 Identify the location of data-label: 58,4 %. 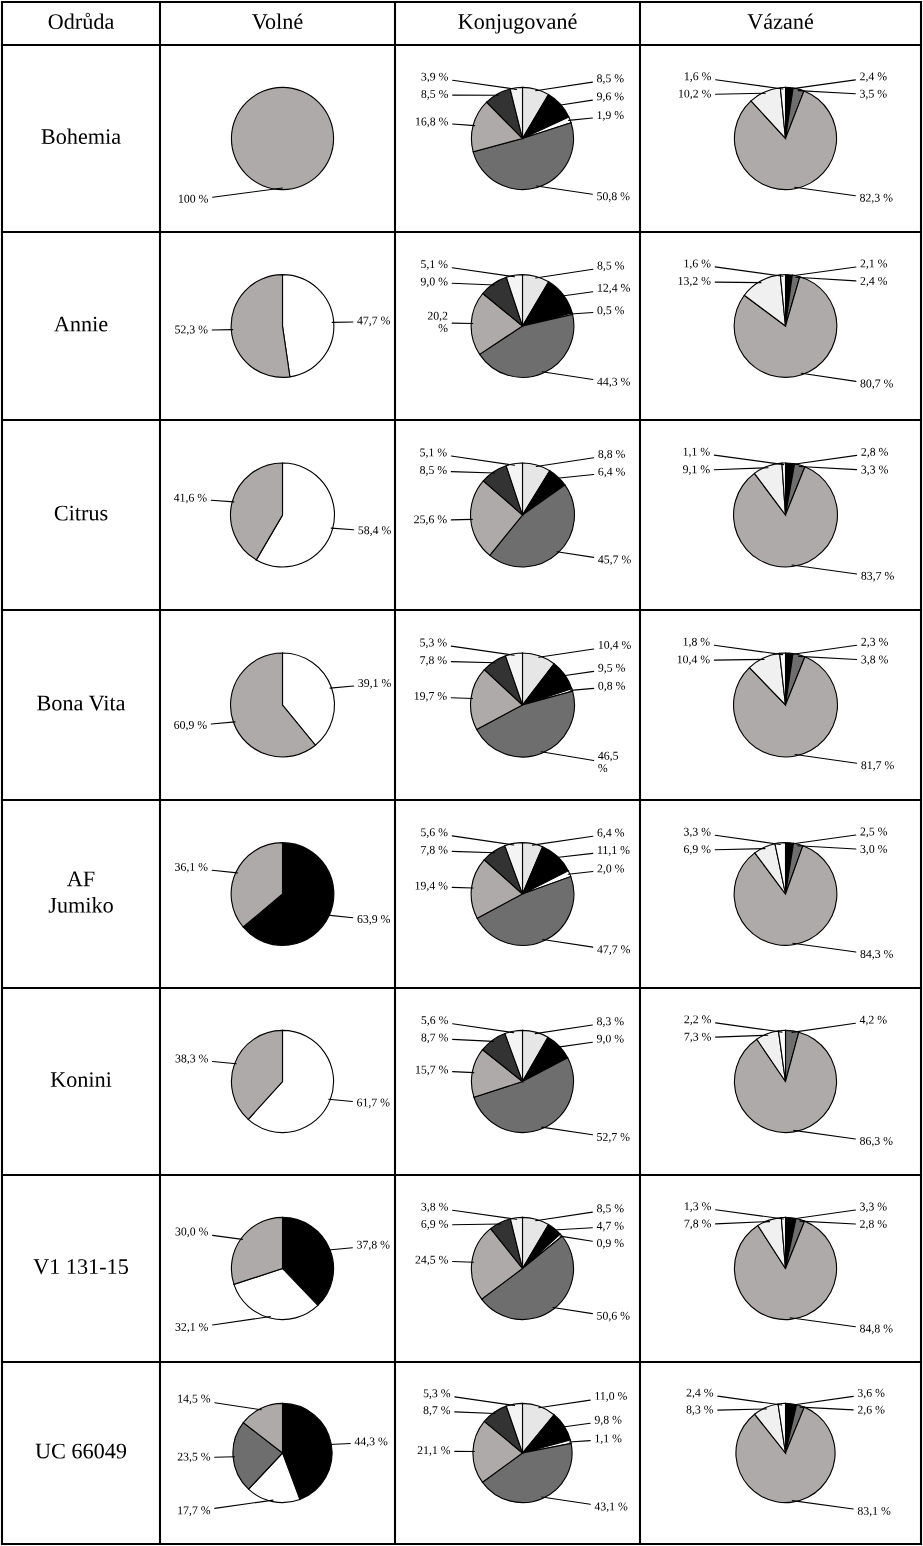
(374, 531).